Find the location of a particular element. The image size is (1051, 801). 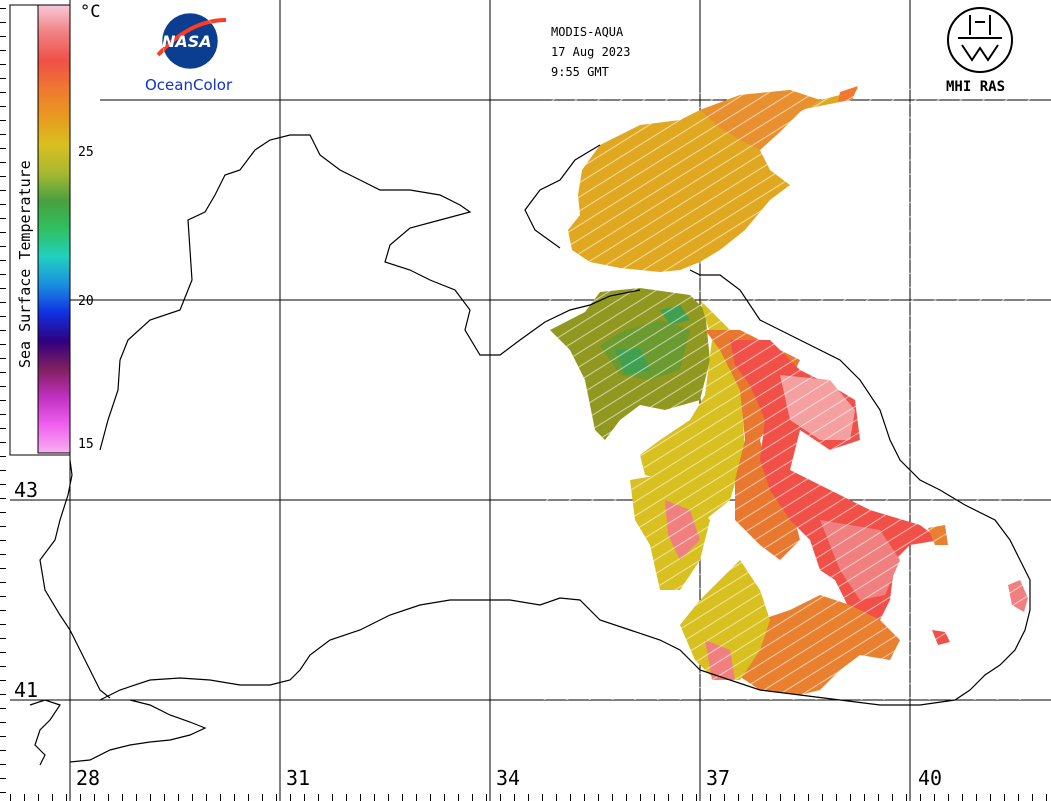

lon-label-28: 28 is located at coordinates (88, 778).